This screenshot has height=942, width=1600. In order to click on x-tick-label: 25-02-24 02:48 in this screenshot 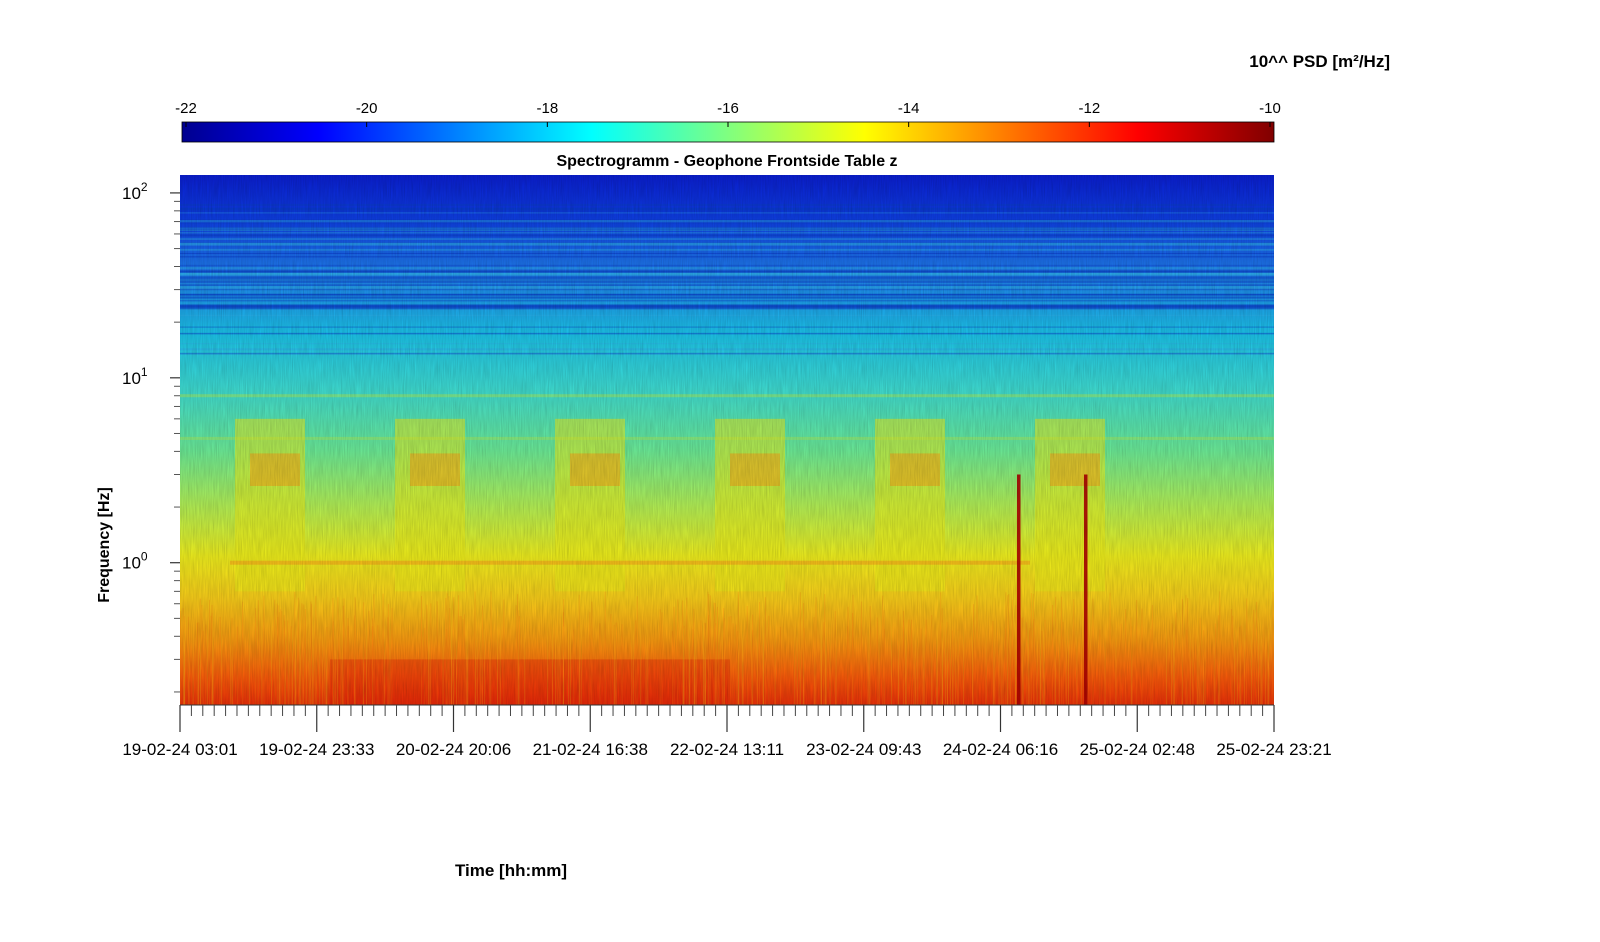, I will do `click(1137, 749)`.